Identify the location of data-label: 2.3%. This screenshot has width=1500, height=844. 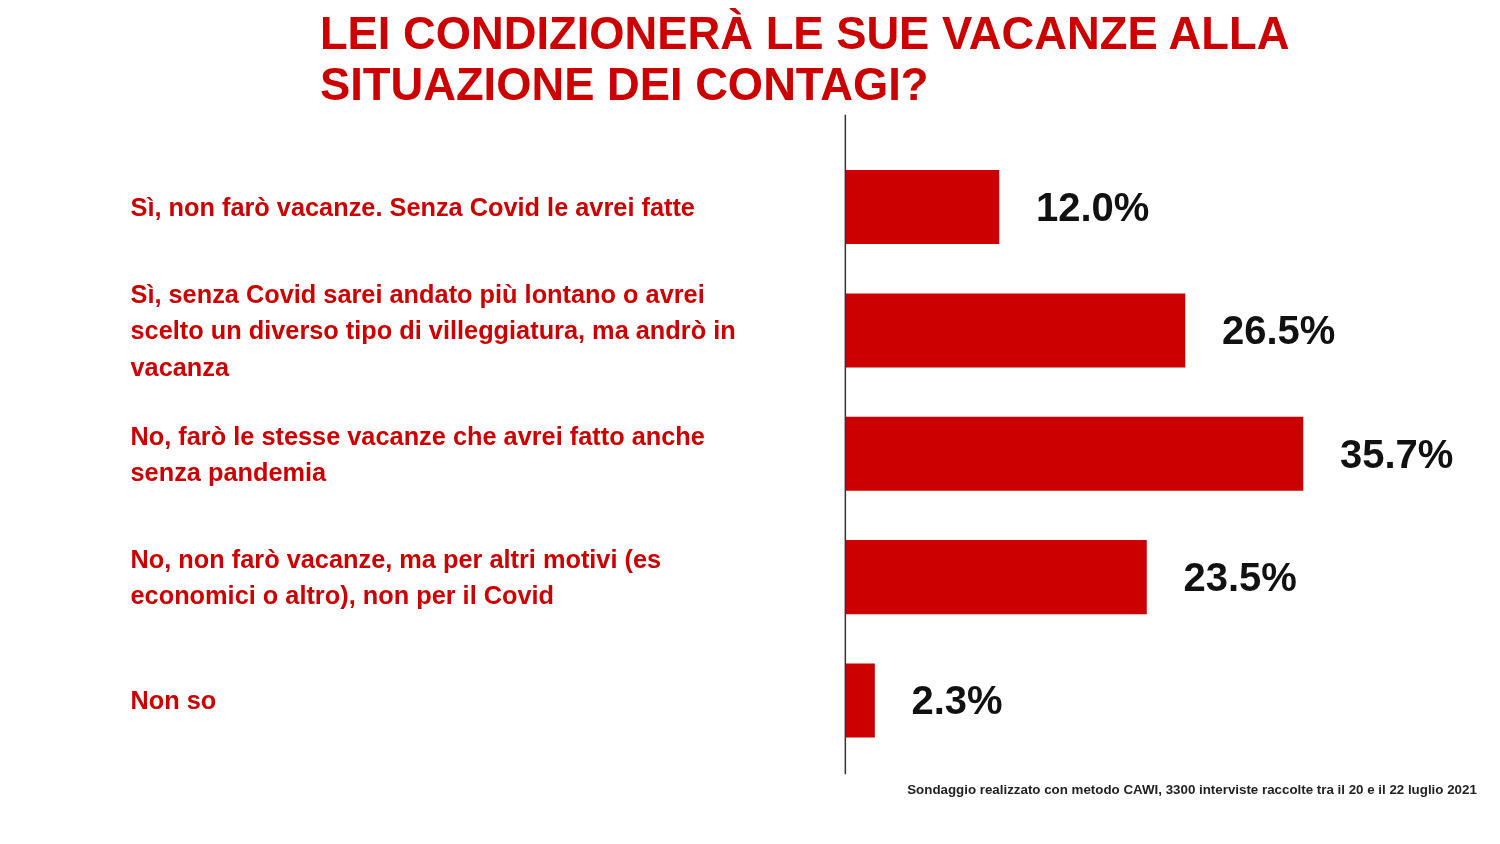
(957, 700).